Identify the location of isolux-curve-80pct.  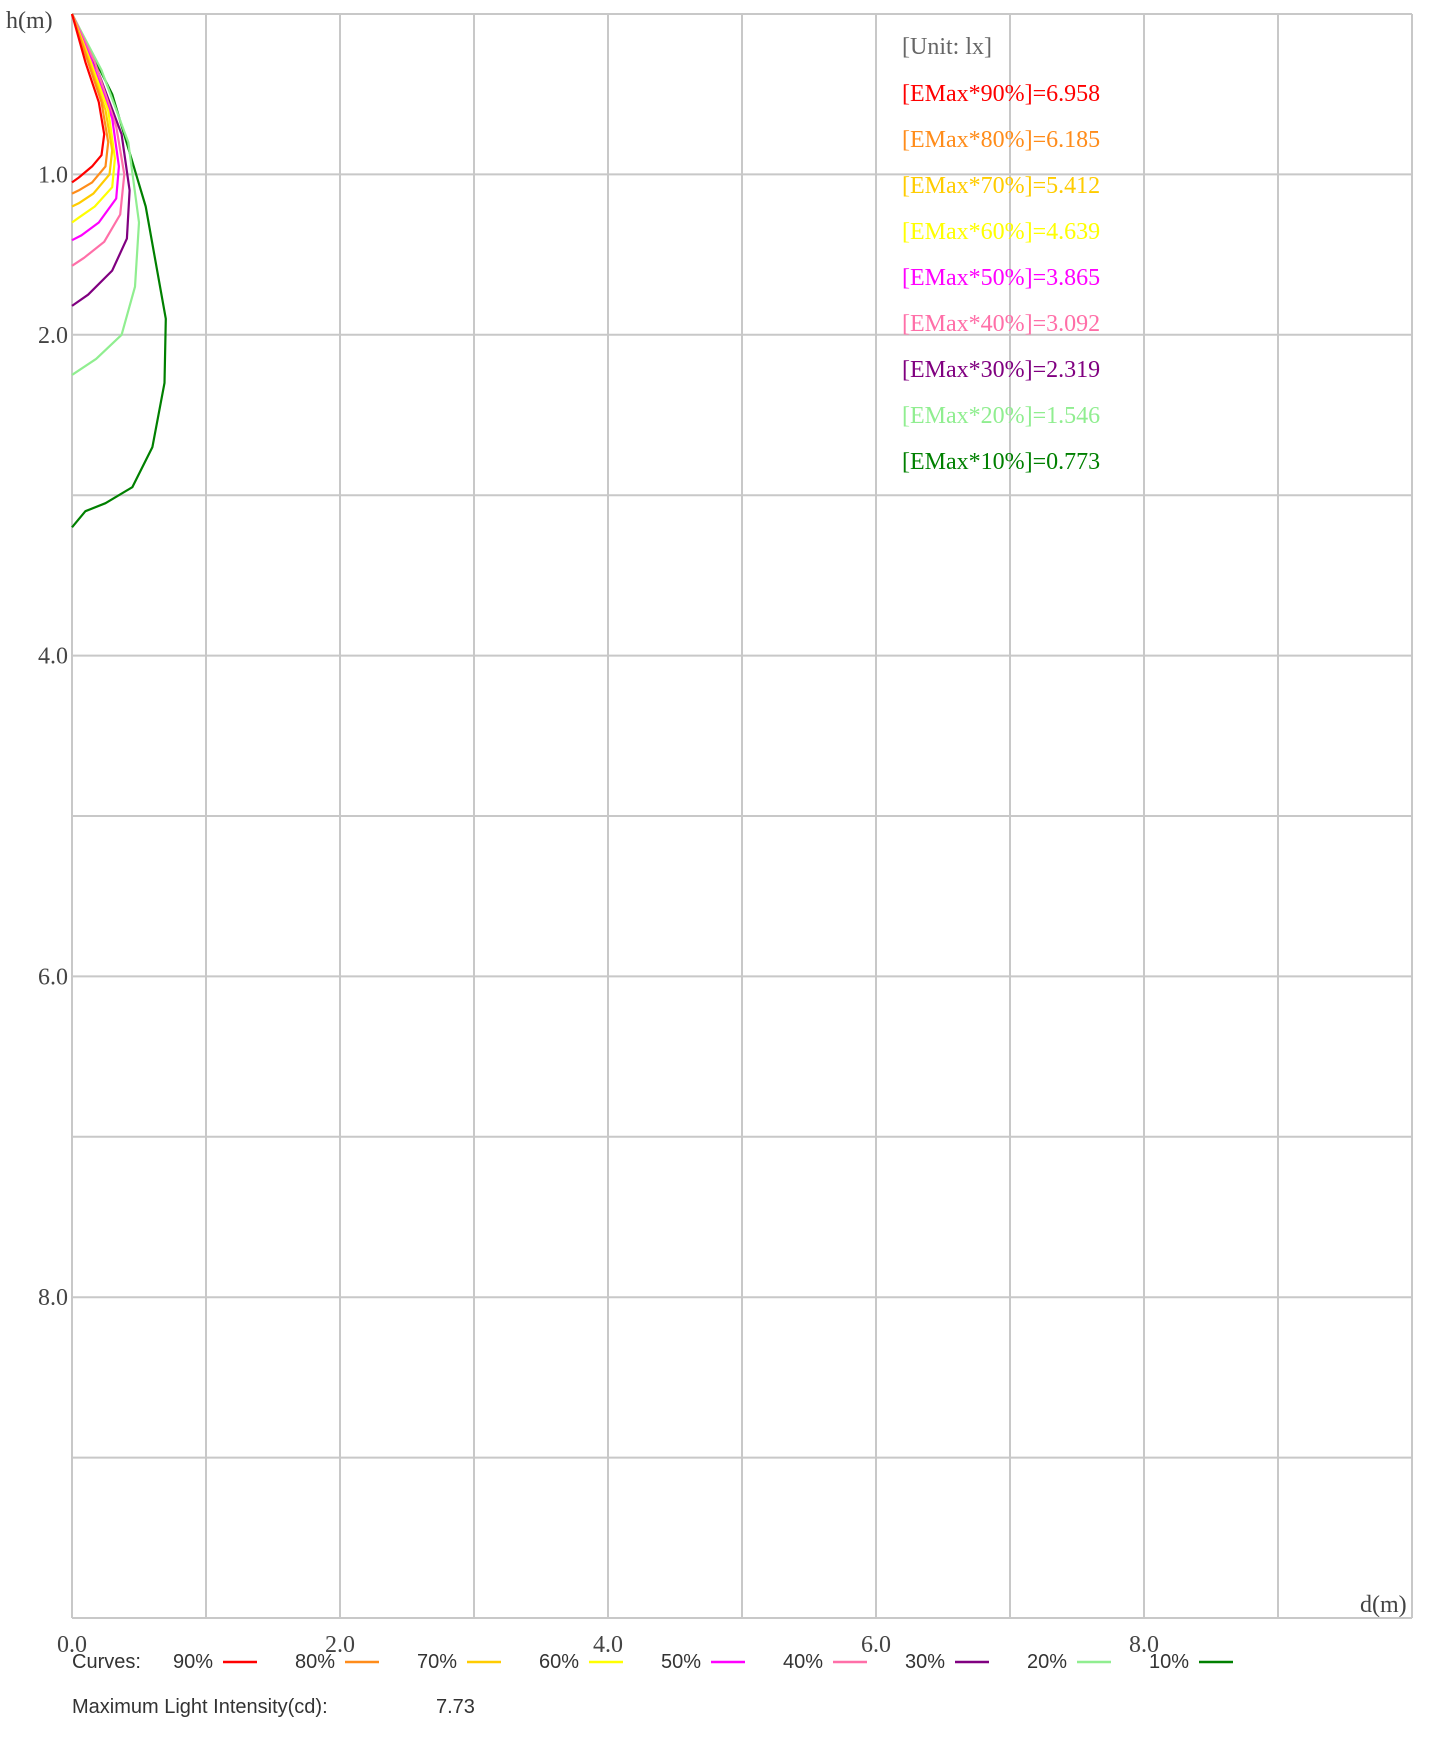
(90, 104).